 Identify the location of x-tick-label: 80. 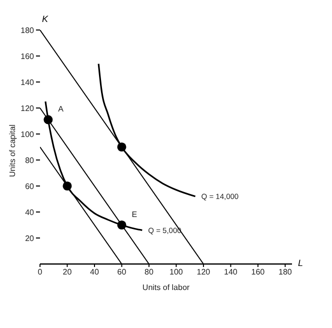
(149, 272).